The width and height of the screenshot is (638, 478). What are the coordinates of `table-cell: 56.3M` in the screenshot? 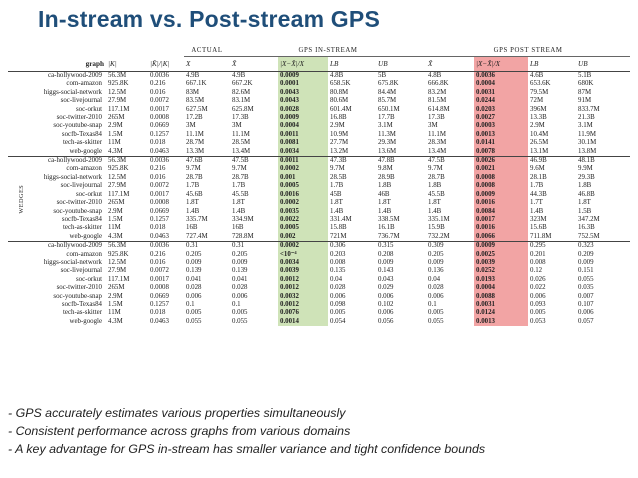 It's located at (127, 76).